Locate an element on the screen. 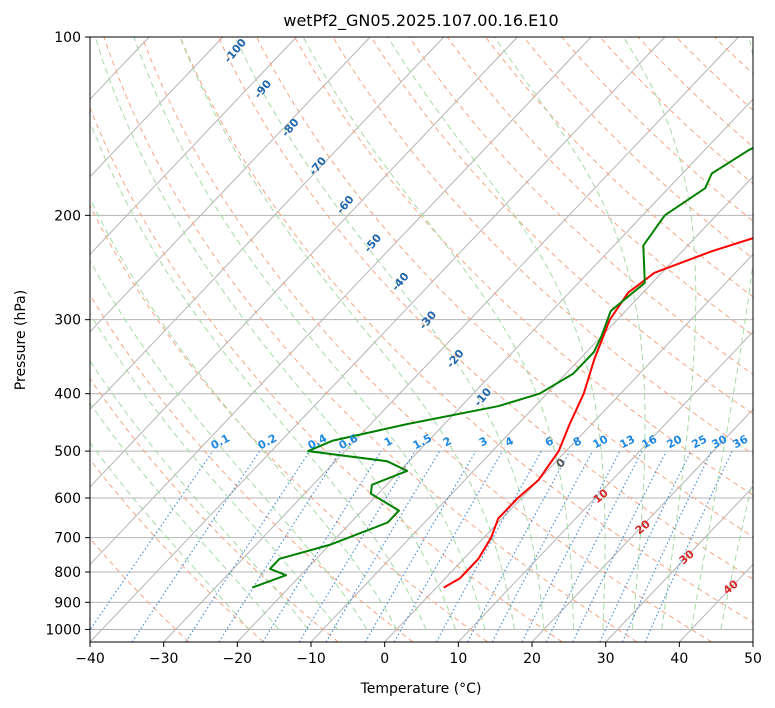 This screenshot has width=775, height=708. mixing-ratio-label: 10 is located at coordinates (601, 441).